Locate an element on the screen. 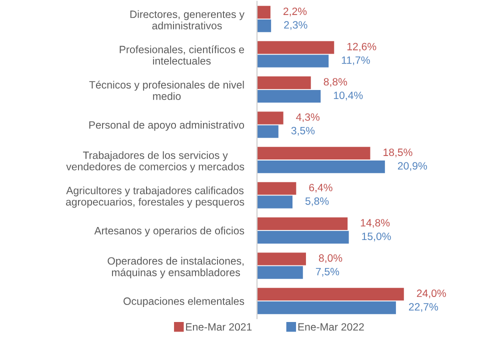 Image resolution: width=478 pixels, height=344 pixels. data-label: 8,0% is located at coordinates (330, 259).